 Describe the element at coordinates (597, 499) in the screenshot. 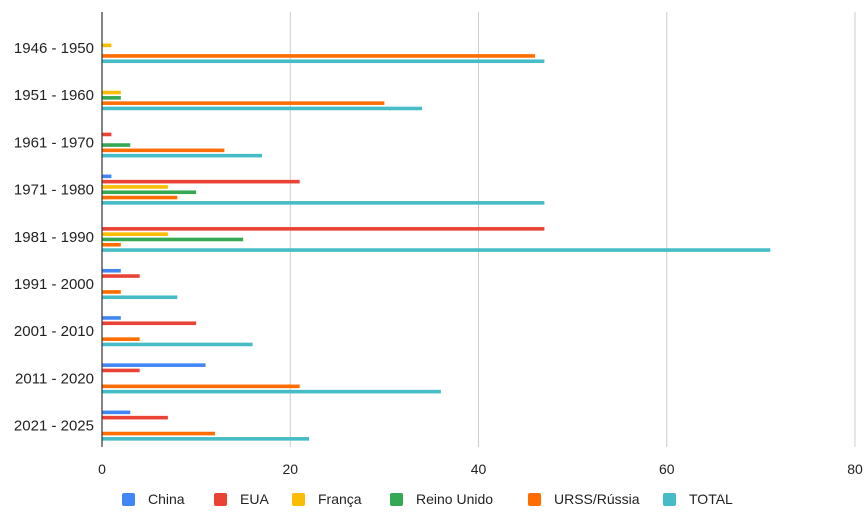

I see `legend-label: URSS/Rússia` at that location.